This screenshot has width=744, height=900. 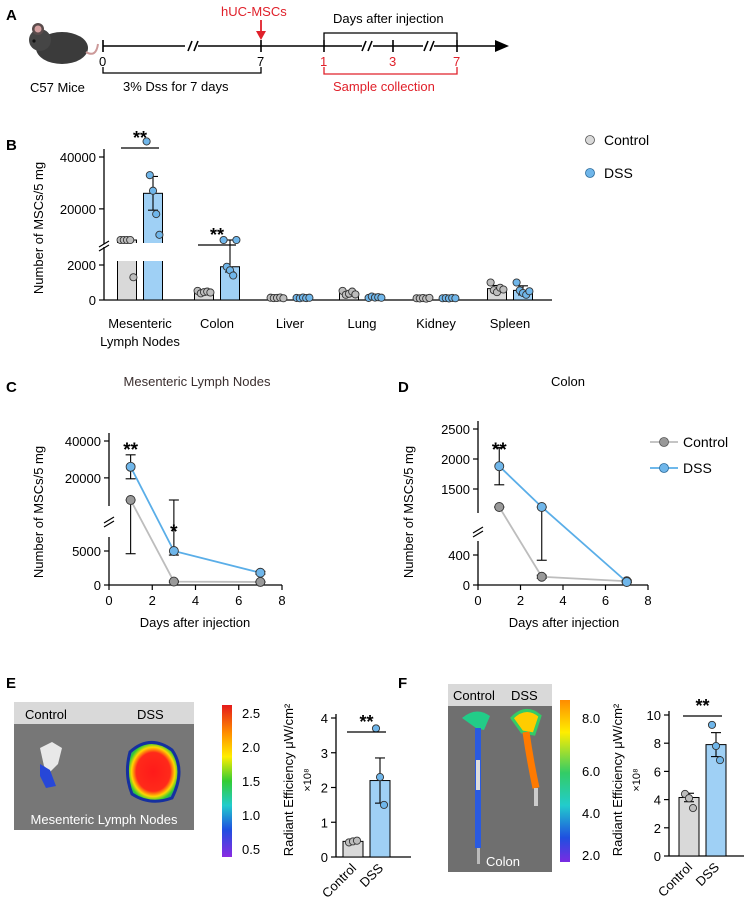 What do you see at coordinates (195, 600) in the screenshot?
I see `c-xtick-label-2: 4` at bounding box center [195, 600].